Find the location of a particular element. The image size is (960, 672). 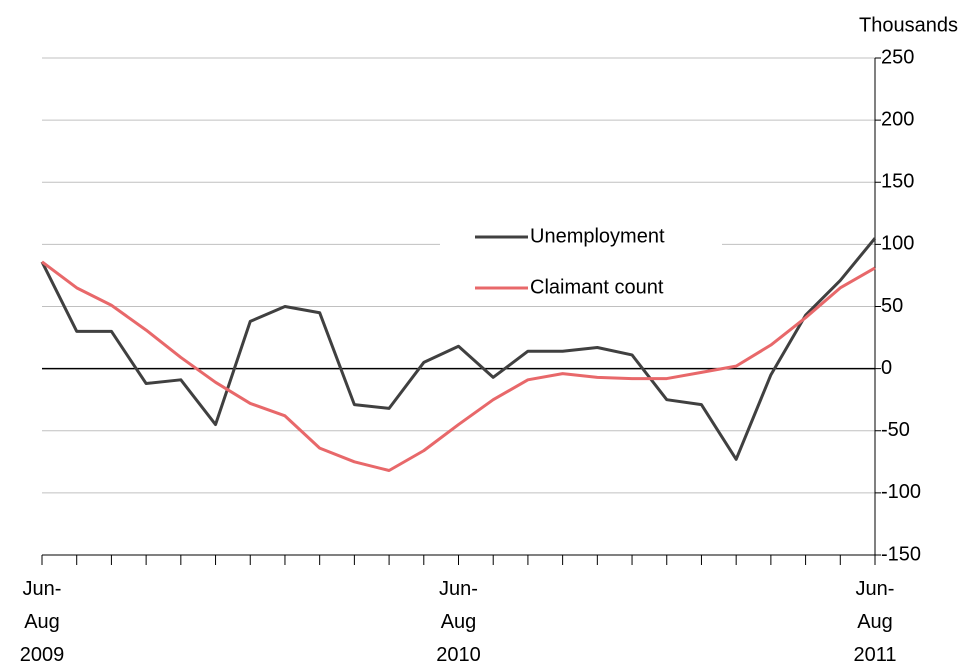

legend-label: Unemployment is located at coordinates (597, 236).